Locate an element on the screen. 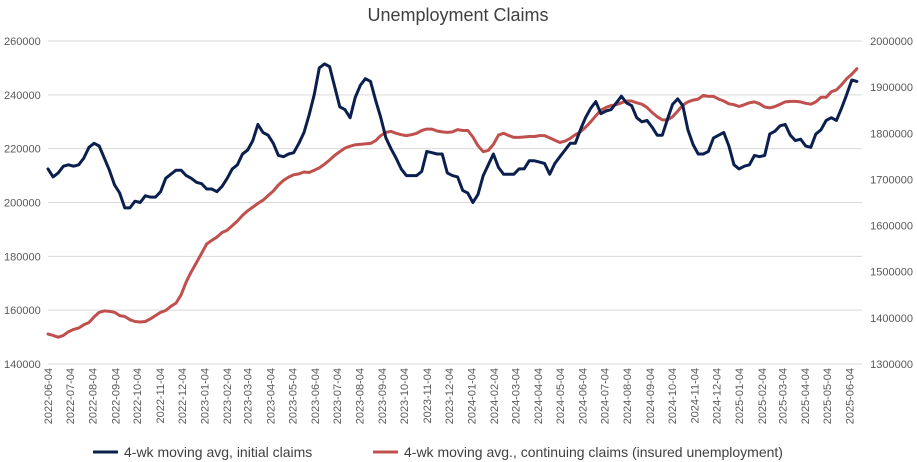 Image resolution: width=917 pixels, height=462 pixels. x-tick-label: 2023-03-04 is located at coordinates (249, 396).